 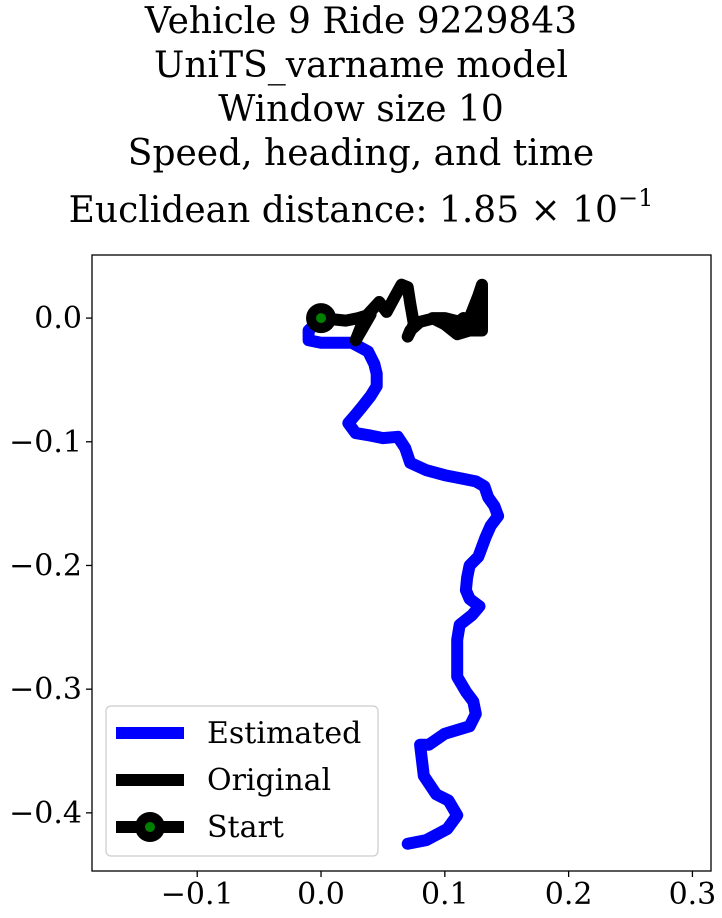 What do you see at coordinates (445, 894) in the screenshot?
I see `x-tick-label: 0.1` at bounding box center [445, 894].